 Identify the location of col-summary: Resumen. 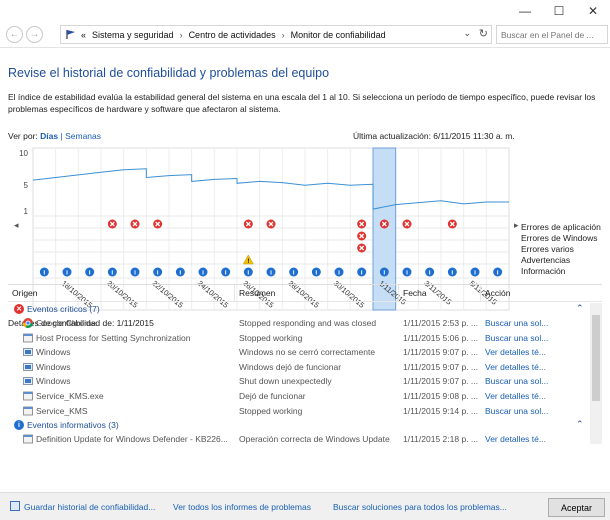
(257, 293).